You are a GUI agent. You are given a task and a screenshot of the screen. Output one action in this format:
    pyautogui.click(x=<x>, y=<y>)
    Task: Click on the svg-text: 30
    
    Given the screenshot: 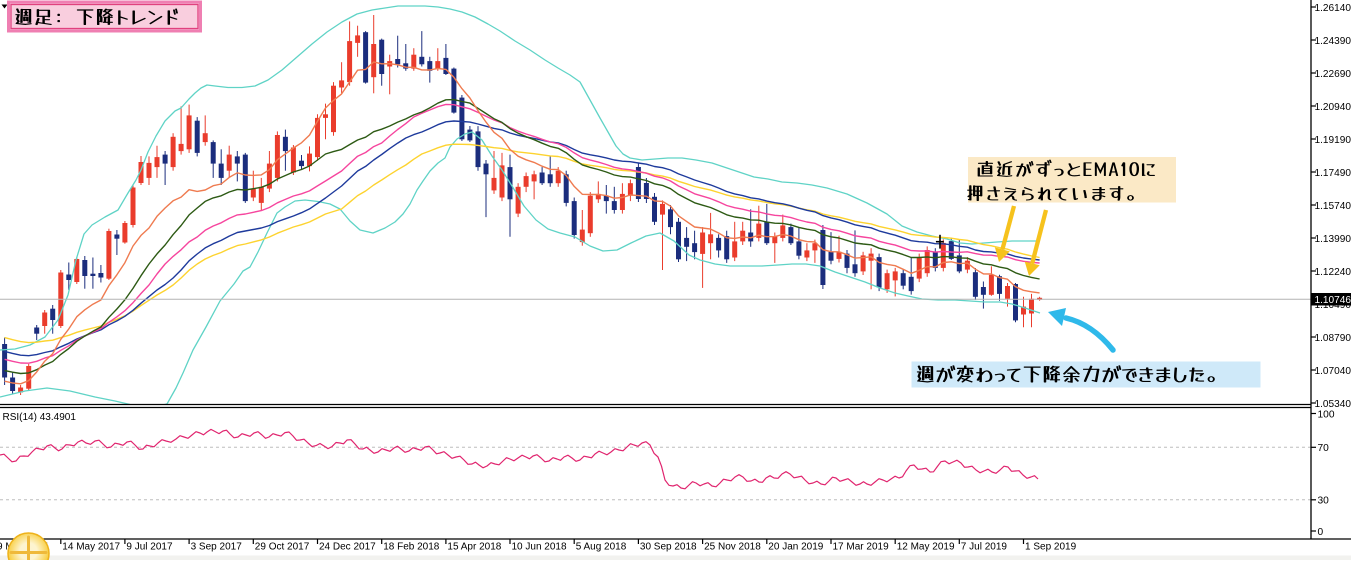 What is the action you would take?
    pyautogui.click(x=1324, y=501)
    